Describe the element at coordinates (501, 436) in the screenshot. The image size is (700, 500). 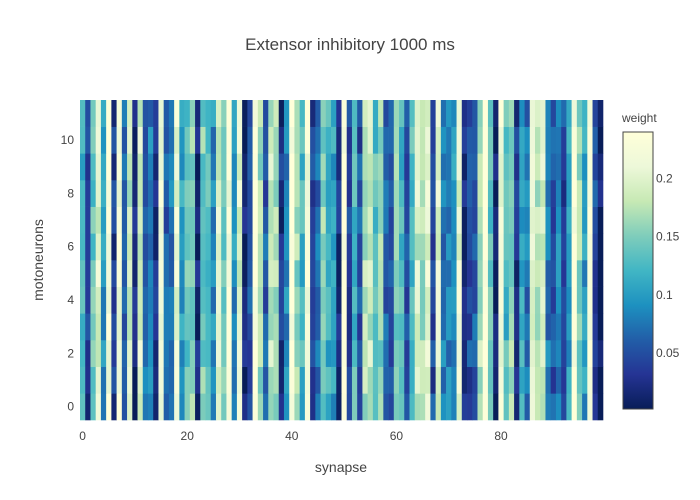
I see `x-tick-label: 80` at that location.